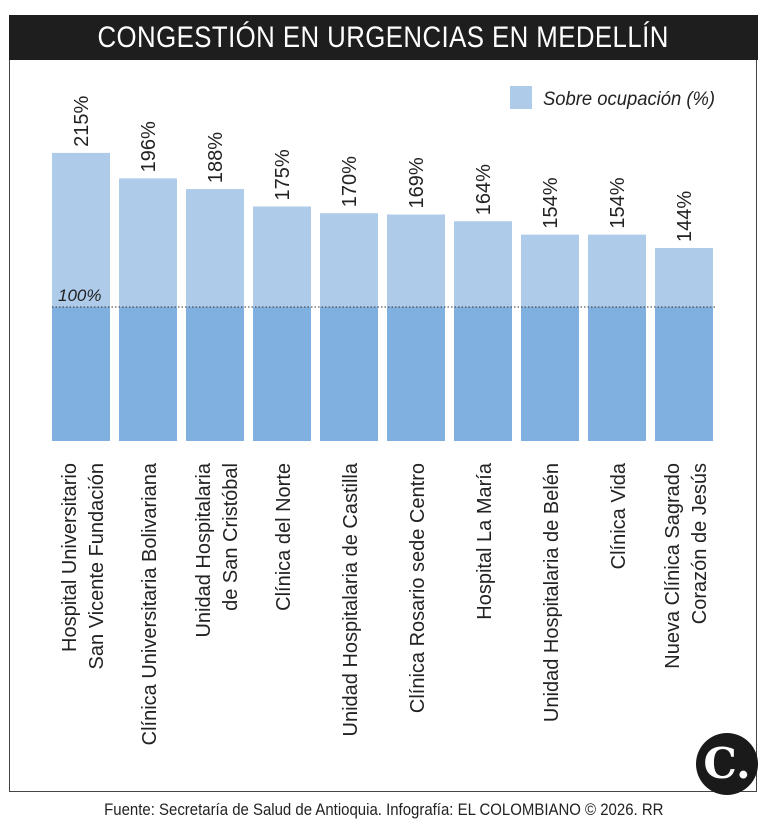 This screenshot has width=768, height=834. I want to click on category-label: San Vicente Fundación, so click(97, 566).